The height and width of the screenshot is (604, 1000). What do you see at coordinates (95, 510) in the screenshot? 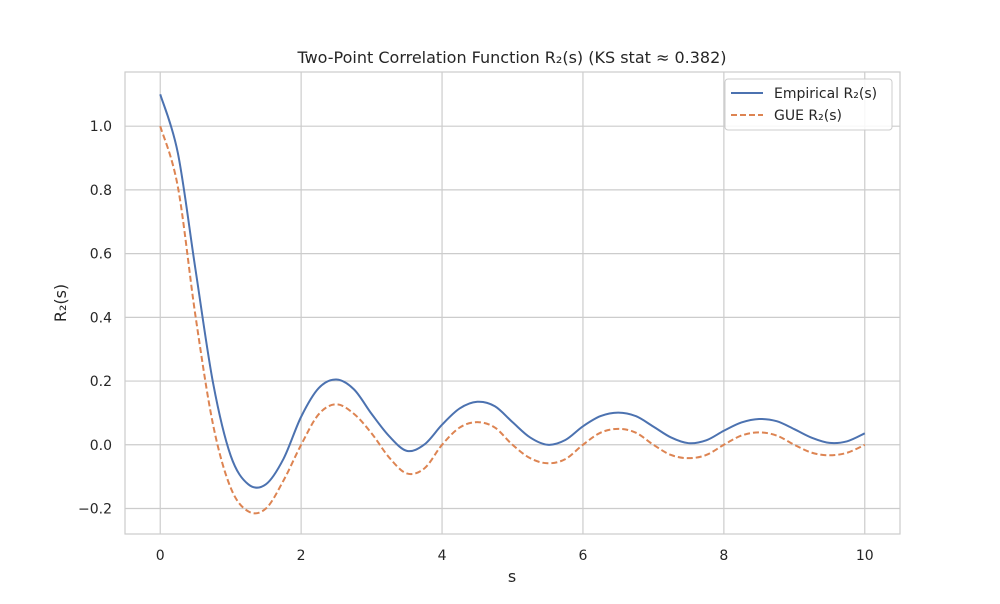
I see `y-tick-label: −0.2` at bounding box center [95, 510].